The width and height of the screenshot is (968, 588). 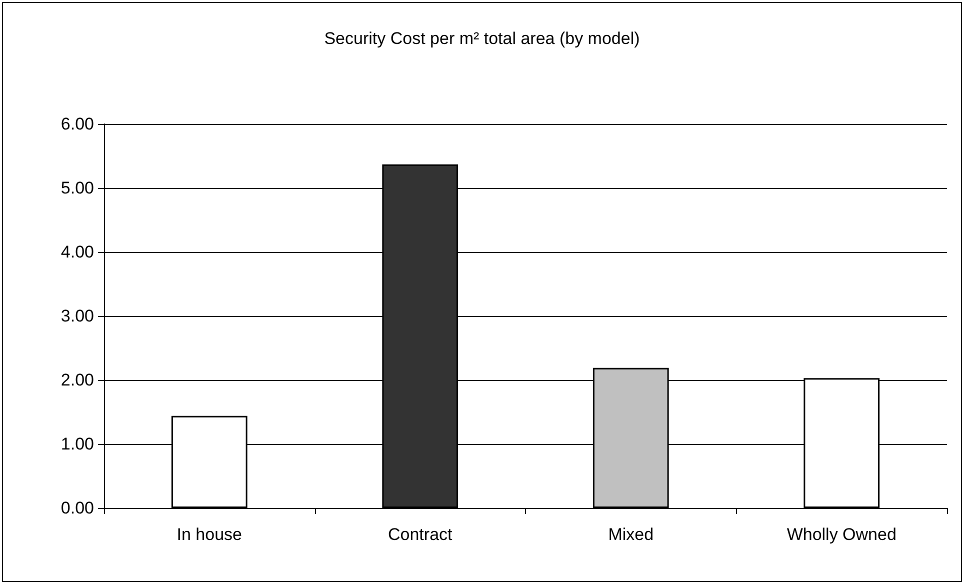 What do you see at coordinates (77, 316) in the screenshot?
I see `y-tick-label: 3.00` at bounding box center [77, 316].